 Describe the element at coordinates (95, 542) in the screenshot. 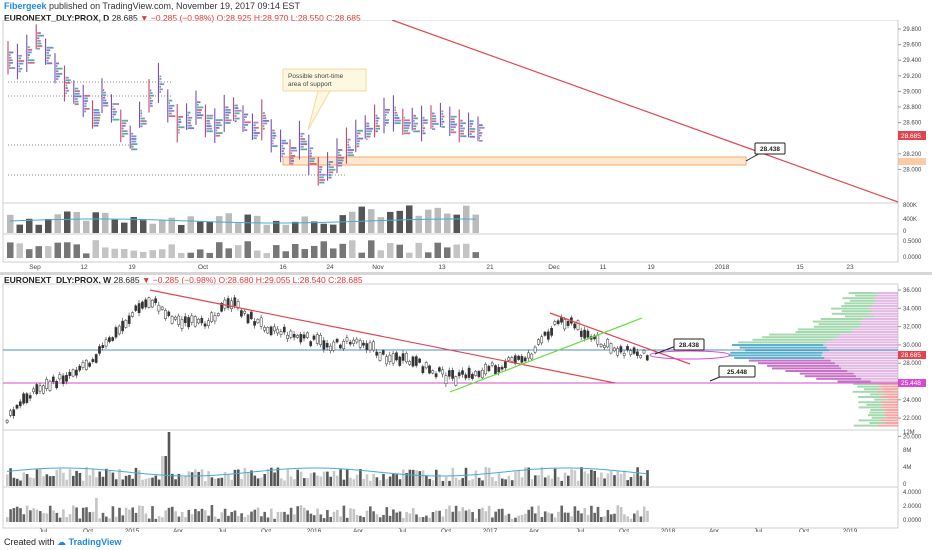

I see `footer-brand: TradingView` at that location.